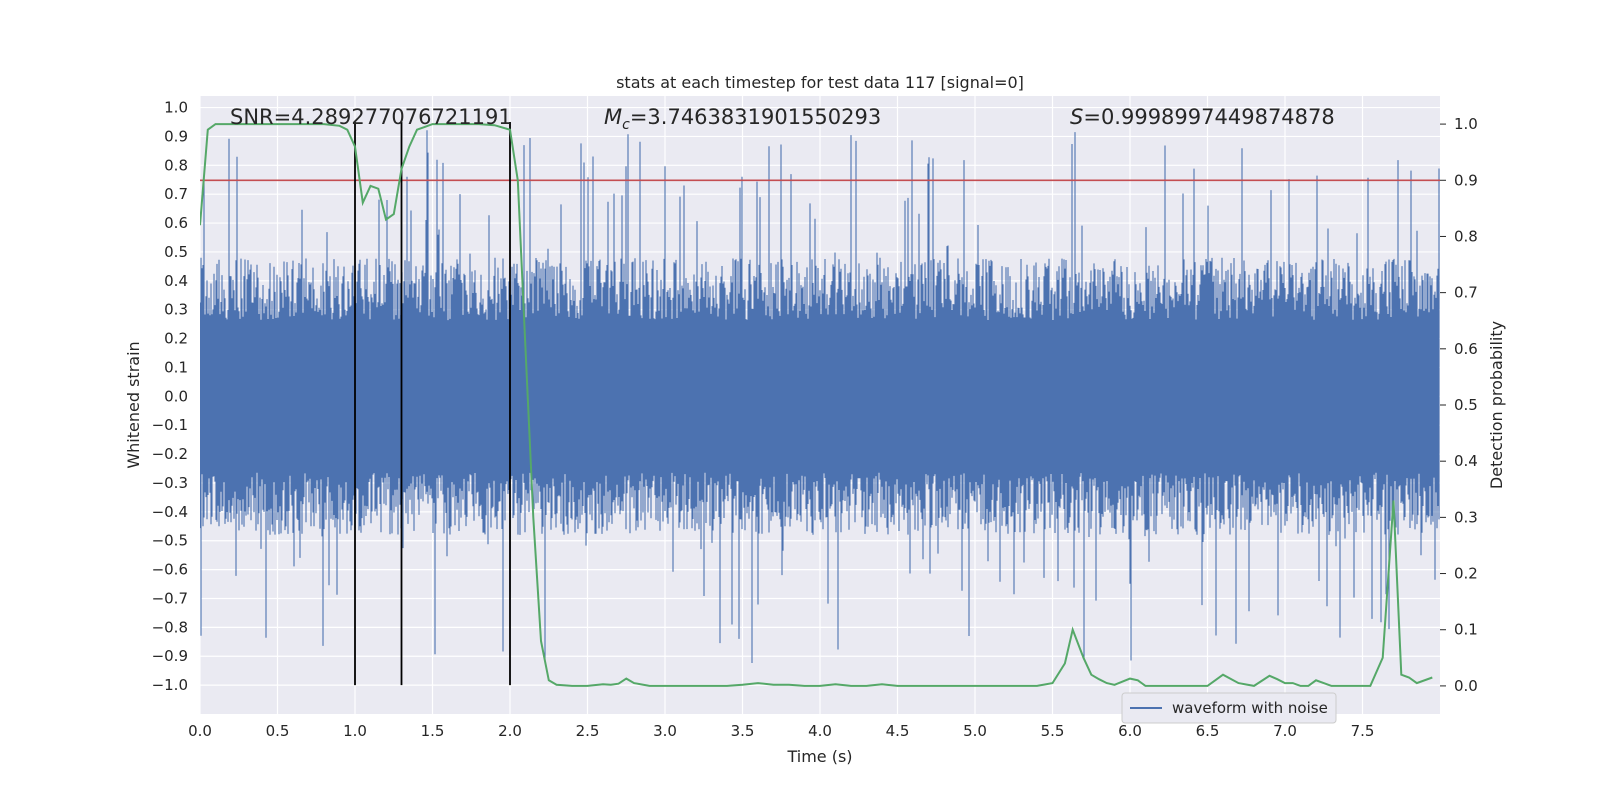  I want to click on x-tick-label: 6.5, so click(1208, 731).